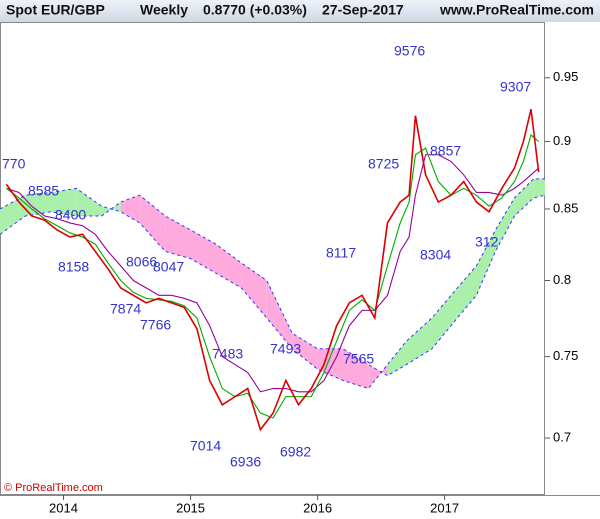  What do you see at coordinates (515, 87) in the screenshot?
I see `annotation: 9307` at bounding box center [515, 87].